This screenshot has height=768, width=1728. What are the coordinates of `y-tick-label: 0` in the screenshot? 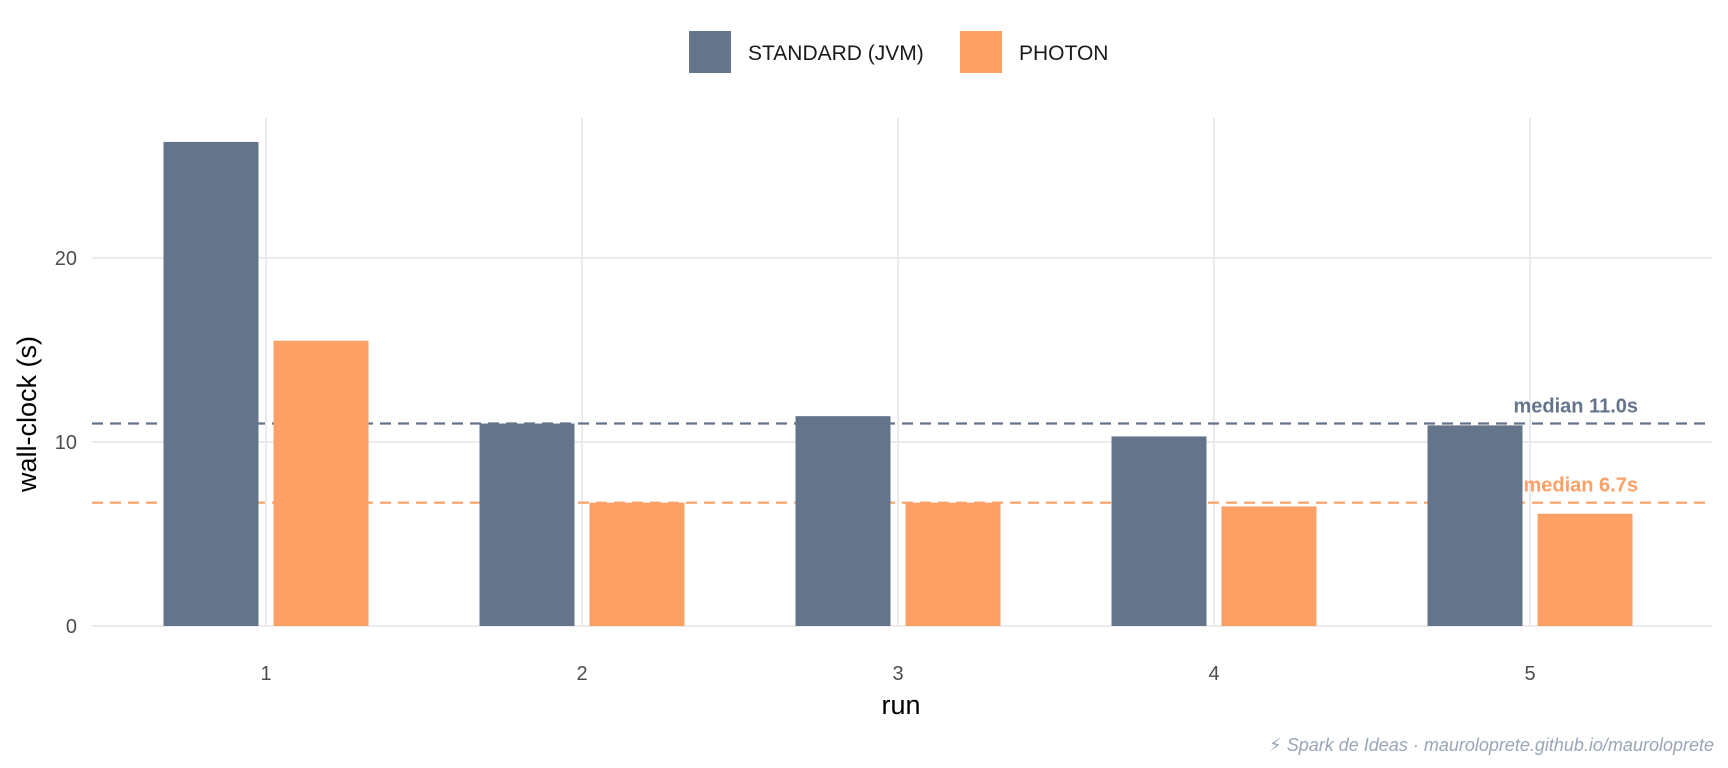 It's located at (71, 627).